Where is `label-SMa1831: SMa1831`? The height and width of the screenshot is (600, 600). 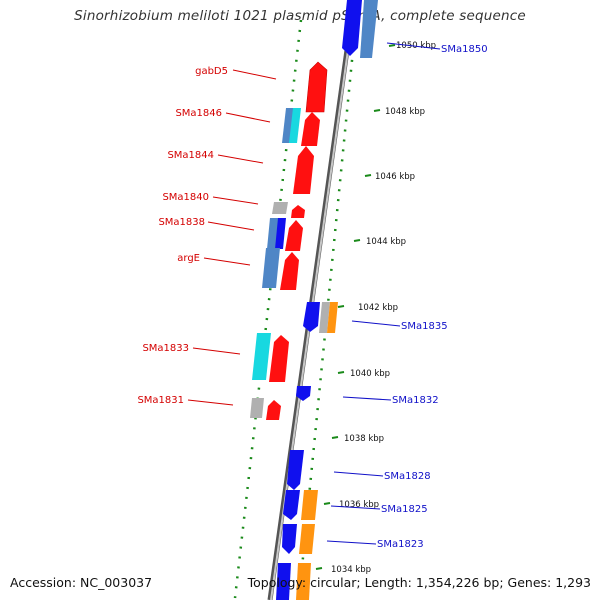 label-SMa1831: SMa1831 is located at coordinates (160, 400).